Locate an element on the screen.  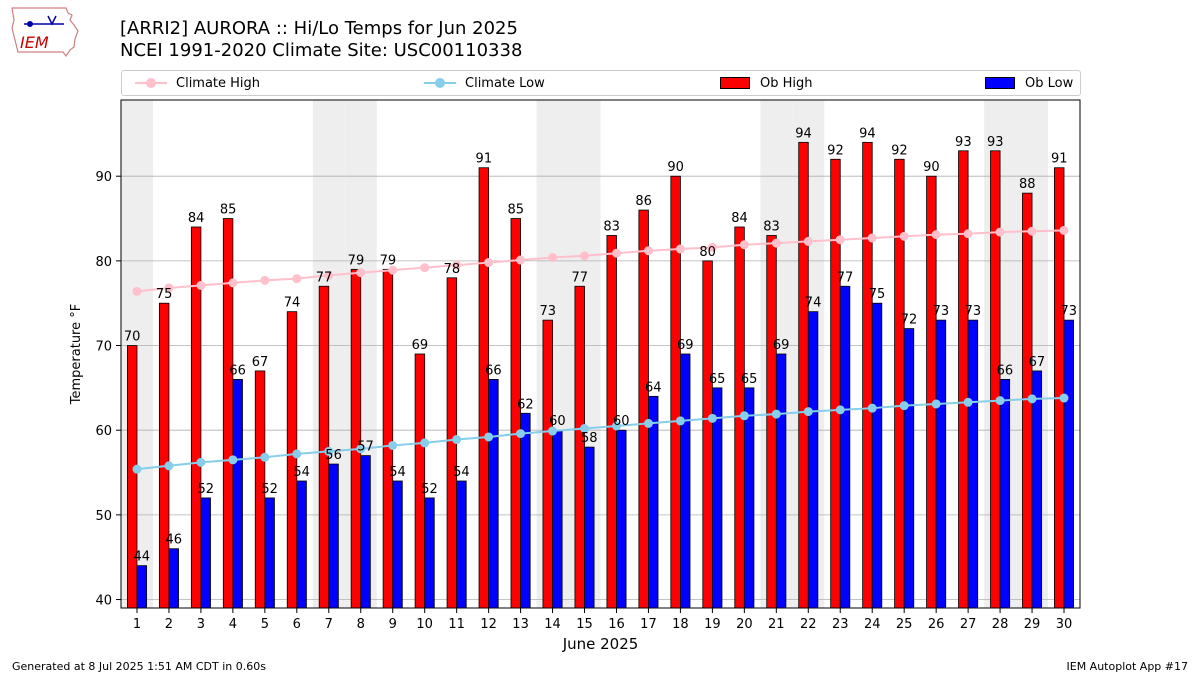
y-tick-label: 40 is located at coordinates (103, 601).